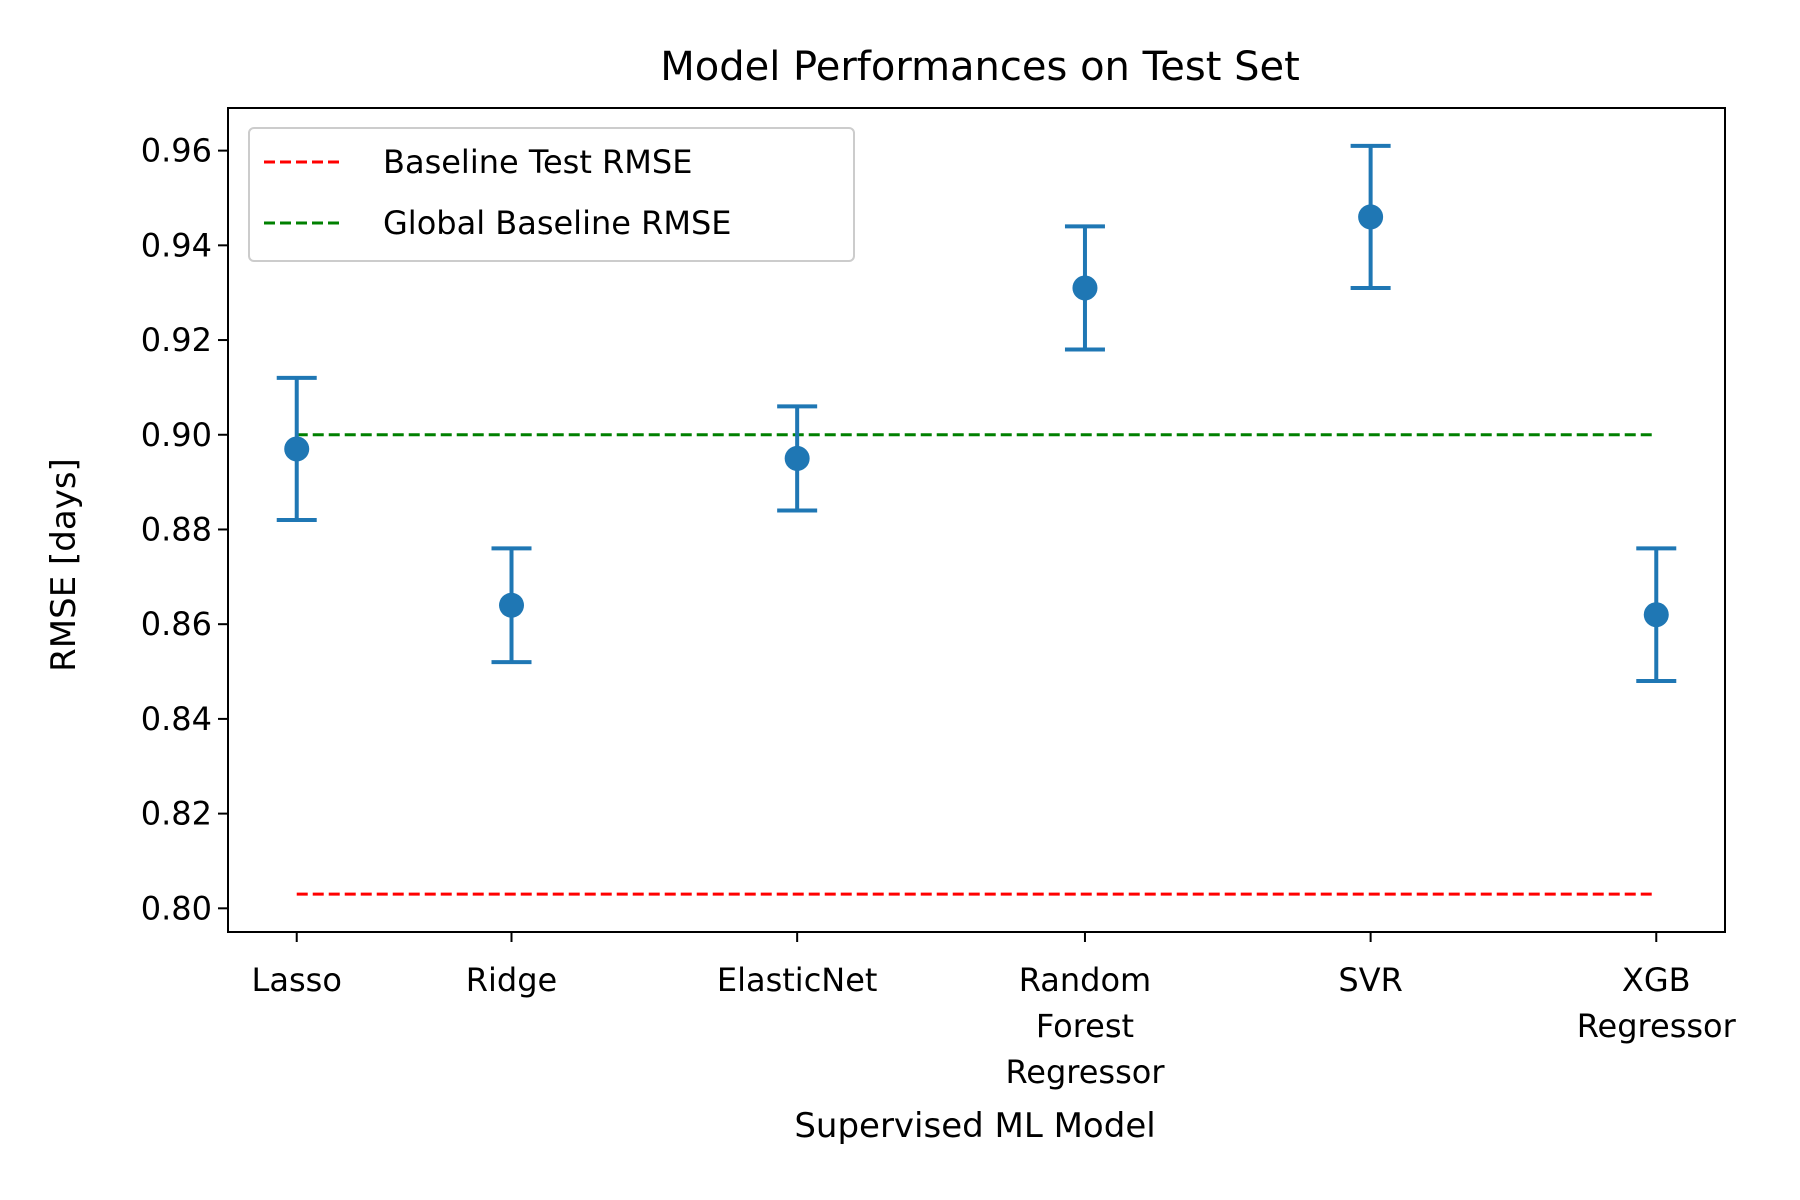 The image size is (1800, 1200). I want to click on x-tick-label-line: XGB, so click(1656, 980).